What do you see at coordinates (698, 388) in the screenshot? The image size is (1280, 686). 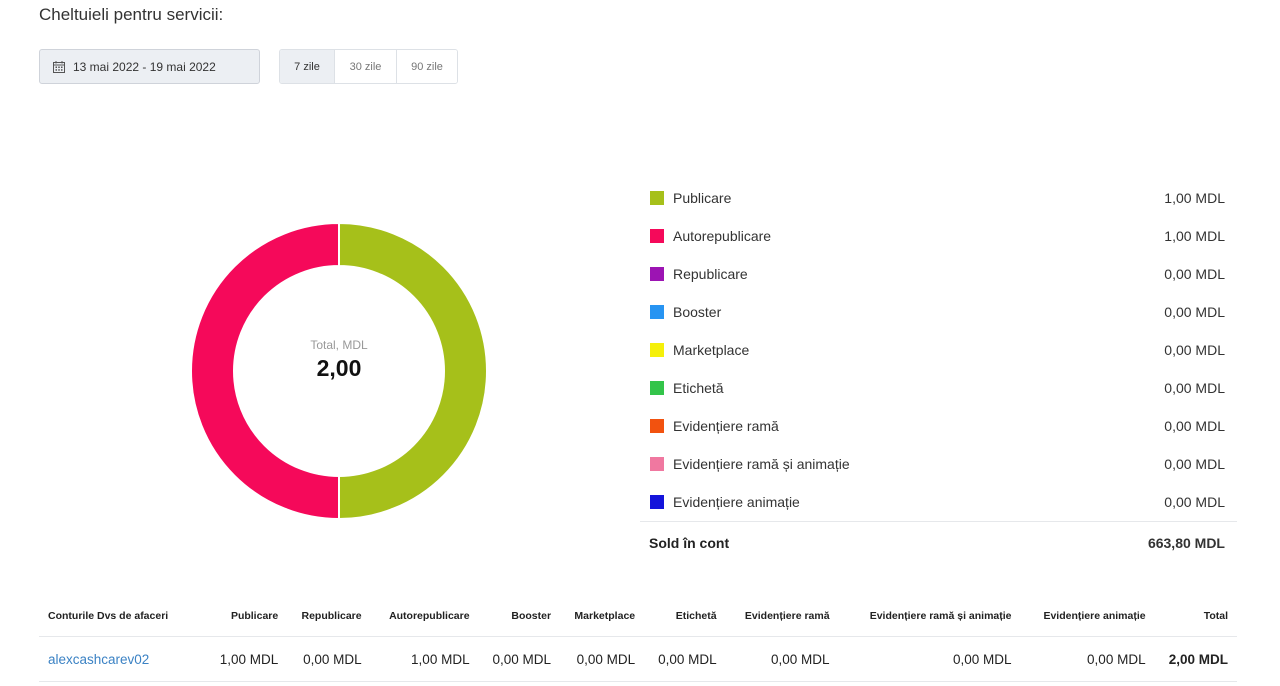 I see `legend-label: Etichetă` at bounding box center [698, 388].